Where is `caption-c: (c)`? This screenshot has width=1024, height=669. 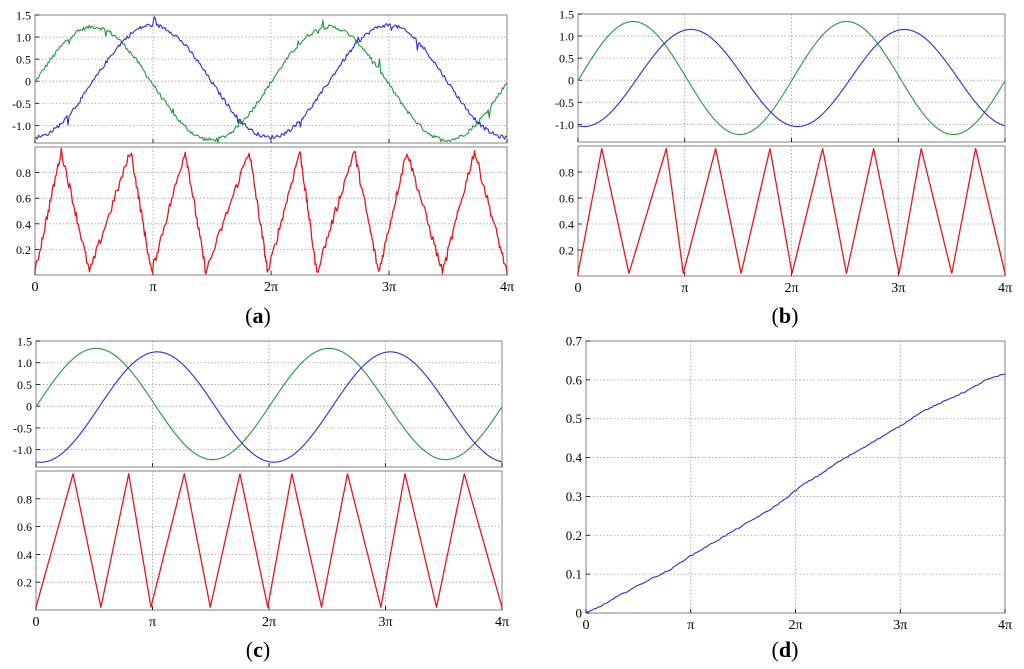
caption-c: (c) is located at coordinates (258, 649).